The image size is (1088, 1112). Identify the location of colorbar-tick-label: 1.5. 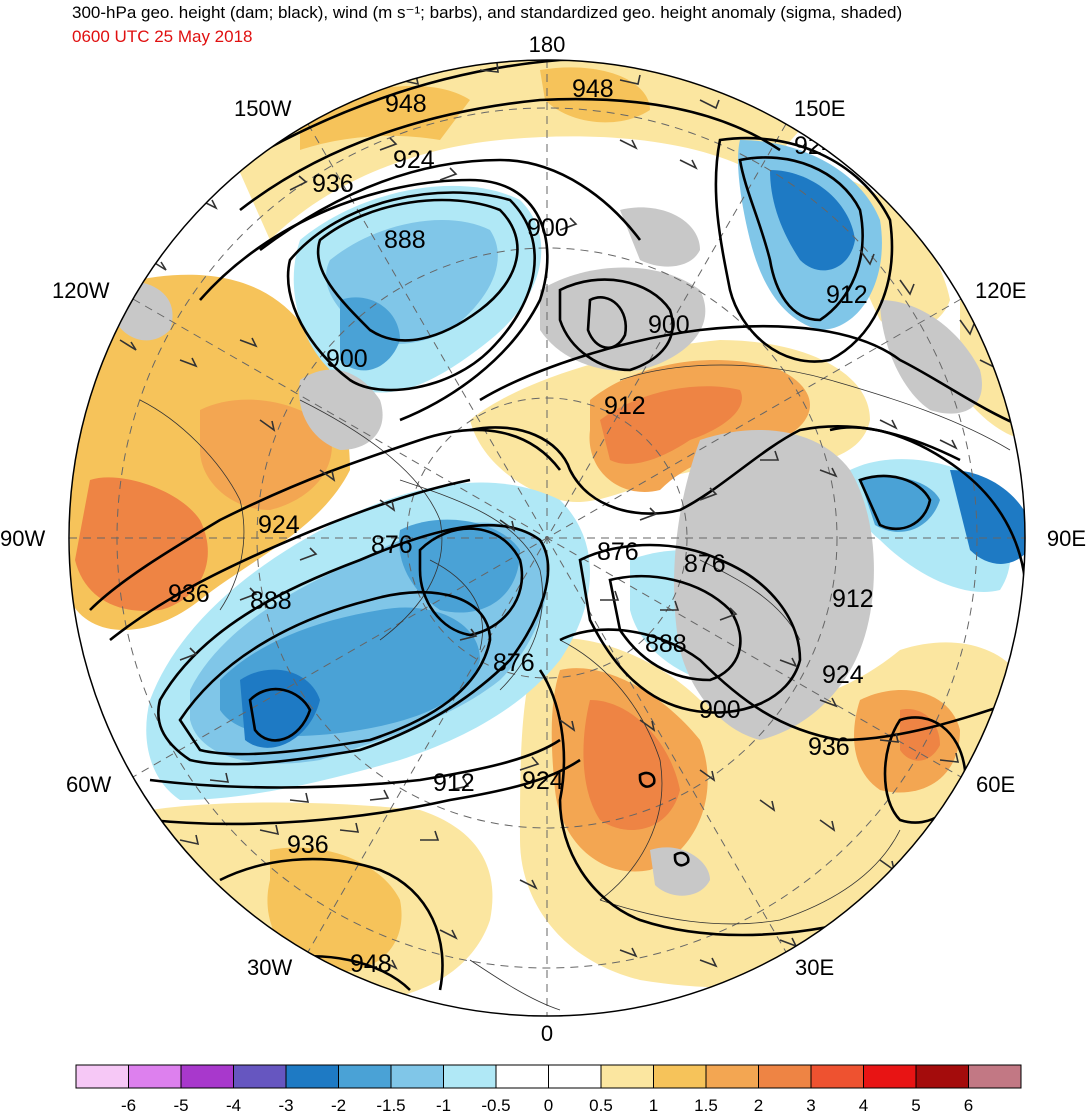
(706, 1104).